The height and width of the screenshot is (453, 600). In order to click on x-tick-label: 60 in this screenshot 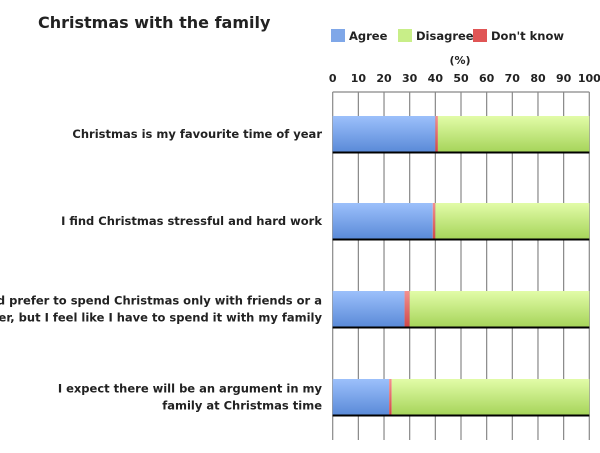, I will do `click(487, 78)`.